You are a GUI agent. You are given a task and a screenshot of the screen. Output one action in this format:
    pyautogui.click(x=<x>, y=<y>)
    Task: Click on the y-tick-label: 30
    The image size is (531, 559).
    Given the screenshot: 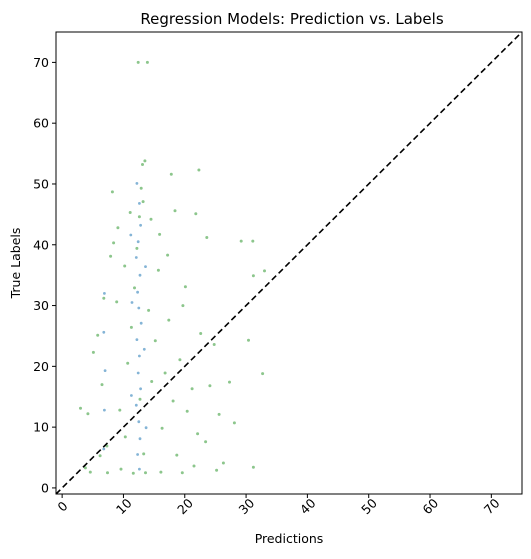 What is the action you would take?
    pyautogui.click(x=41, y=305)
    